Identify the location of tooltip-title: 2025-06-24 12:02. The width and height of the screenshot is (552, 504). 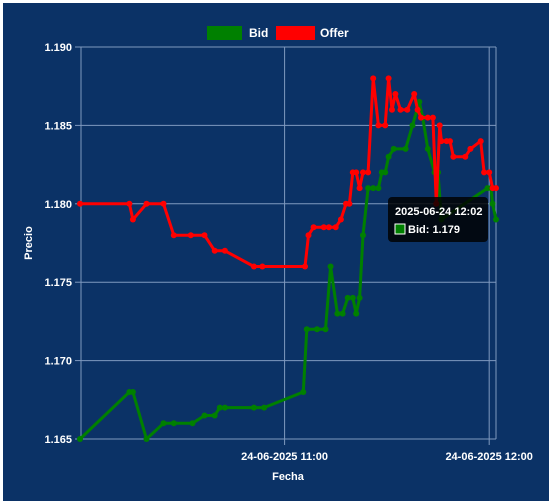
(438, 212).